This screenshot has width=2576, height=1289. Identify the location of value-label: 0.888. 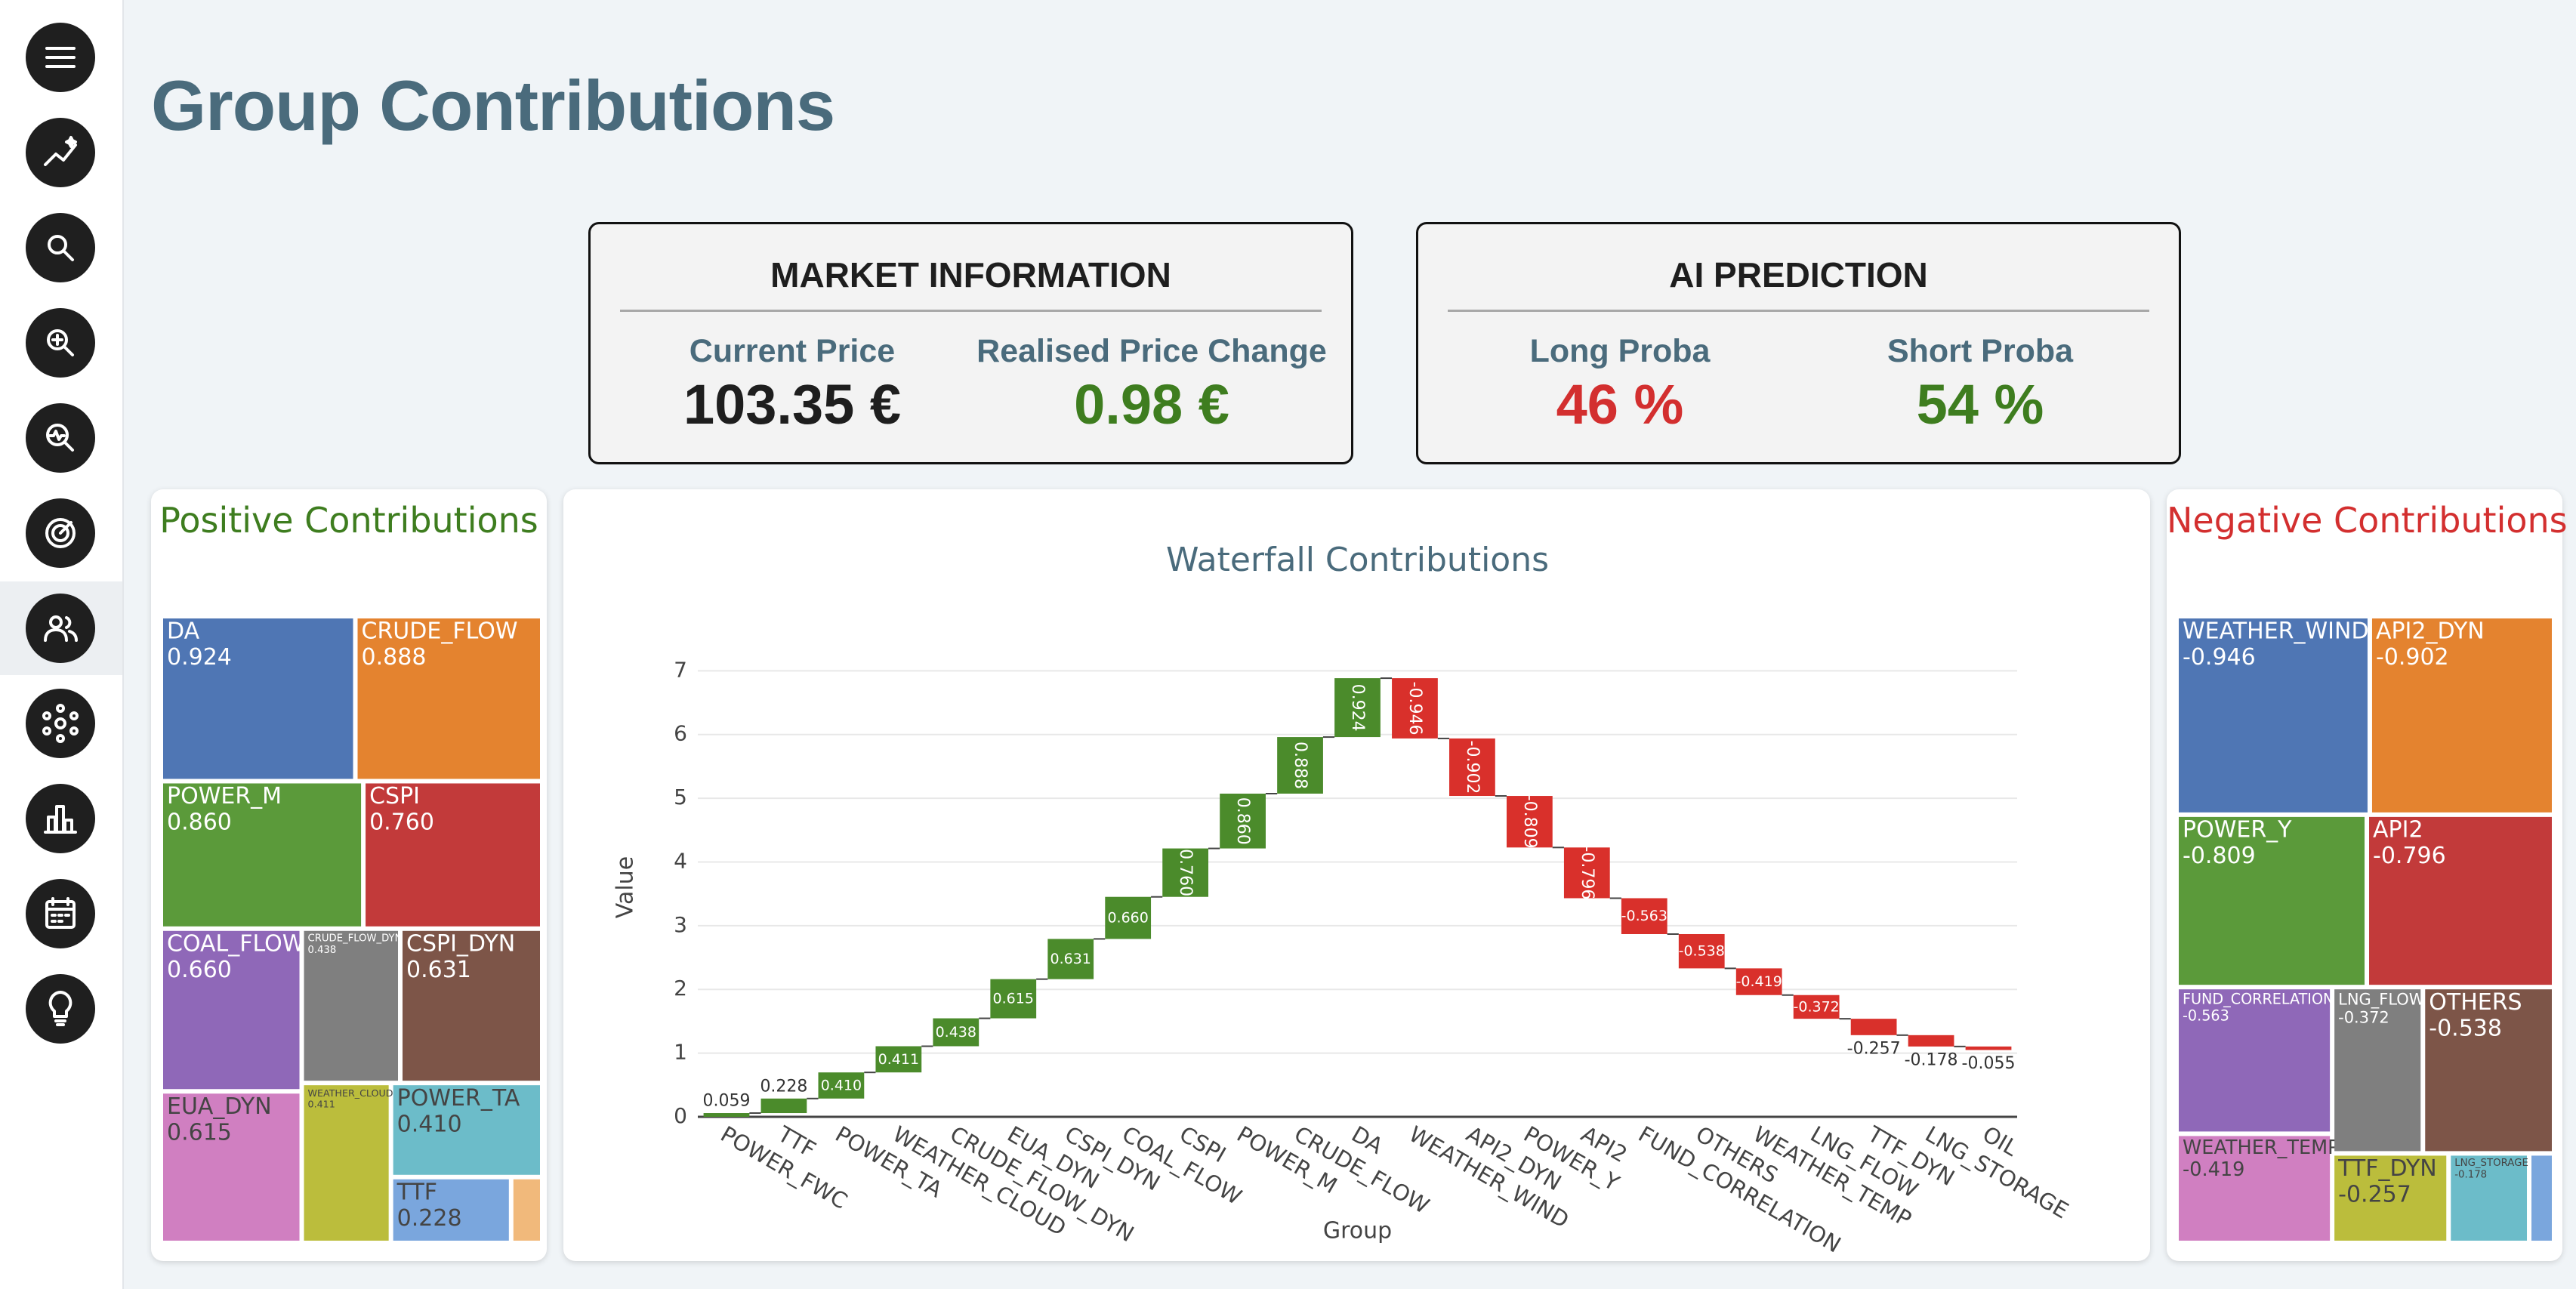
(1300, 765).